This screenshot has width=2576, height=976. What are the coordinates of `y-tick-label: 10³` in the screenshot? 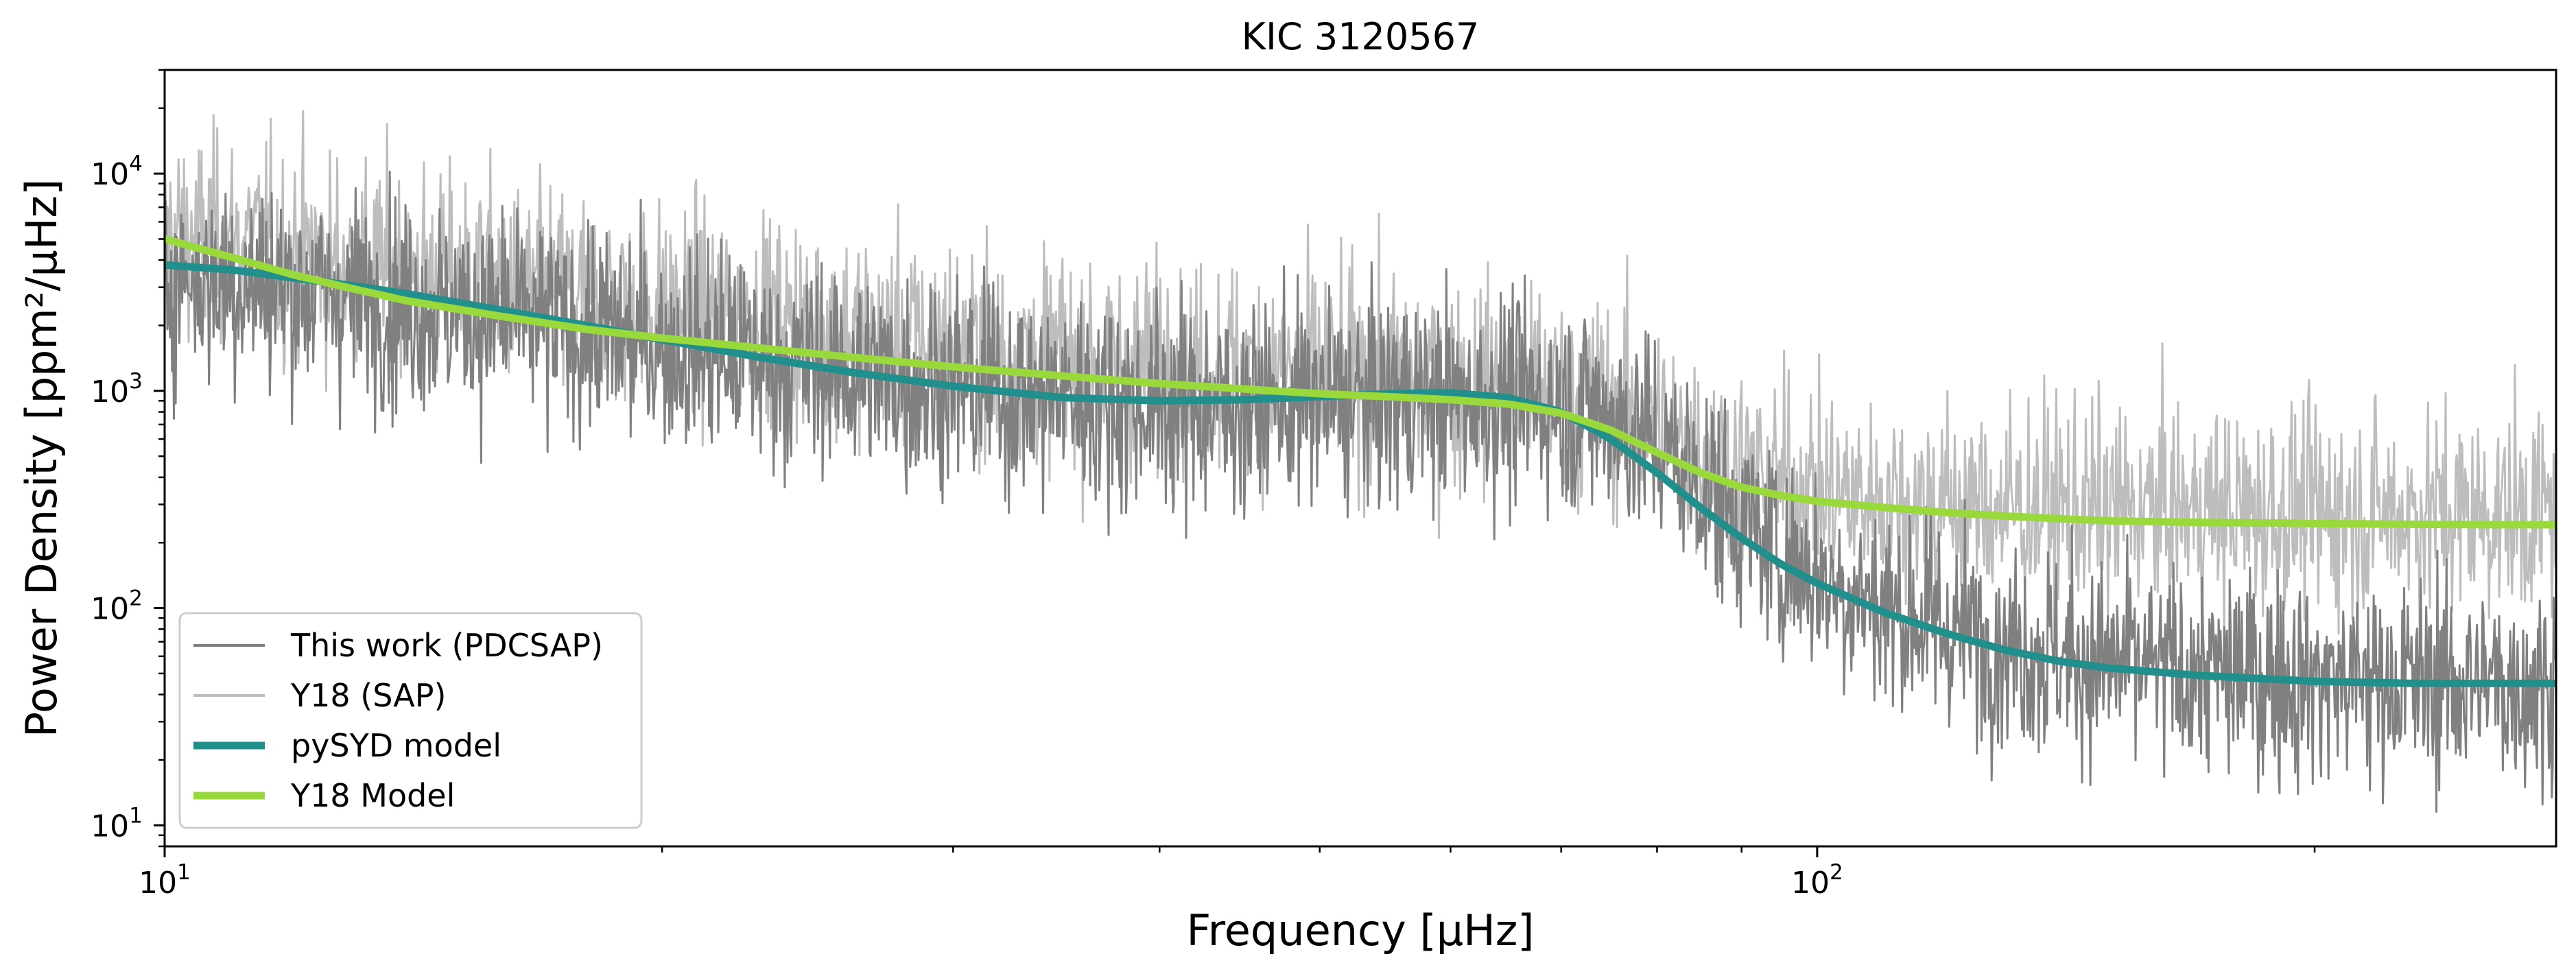 It's located at (117, 389).